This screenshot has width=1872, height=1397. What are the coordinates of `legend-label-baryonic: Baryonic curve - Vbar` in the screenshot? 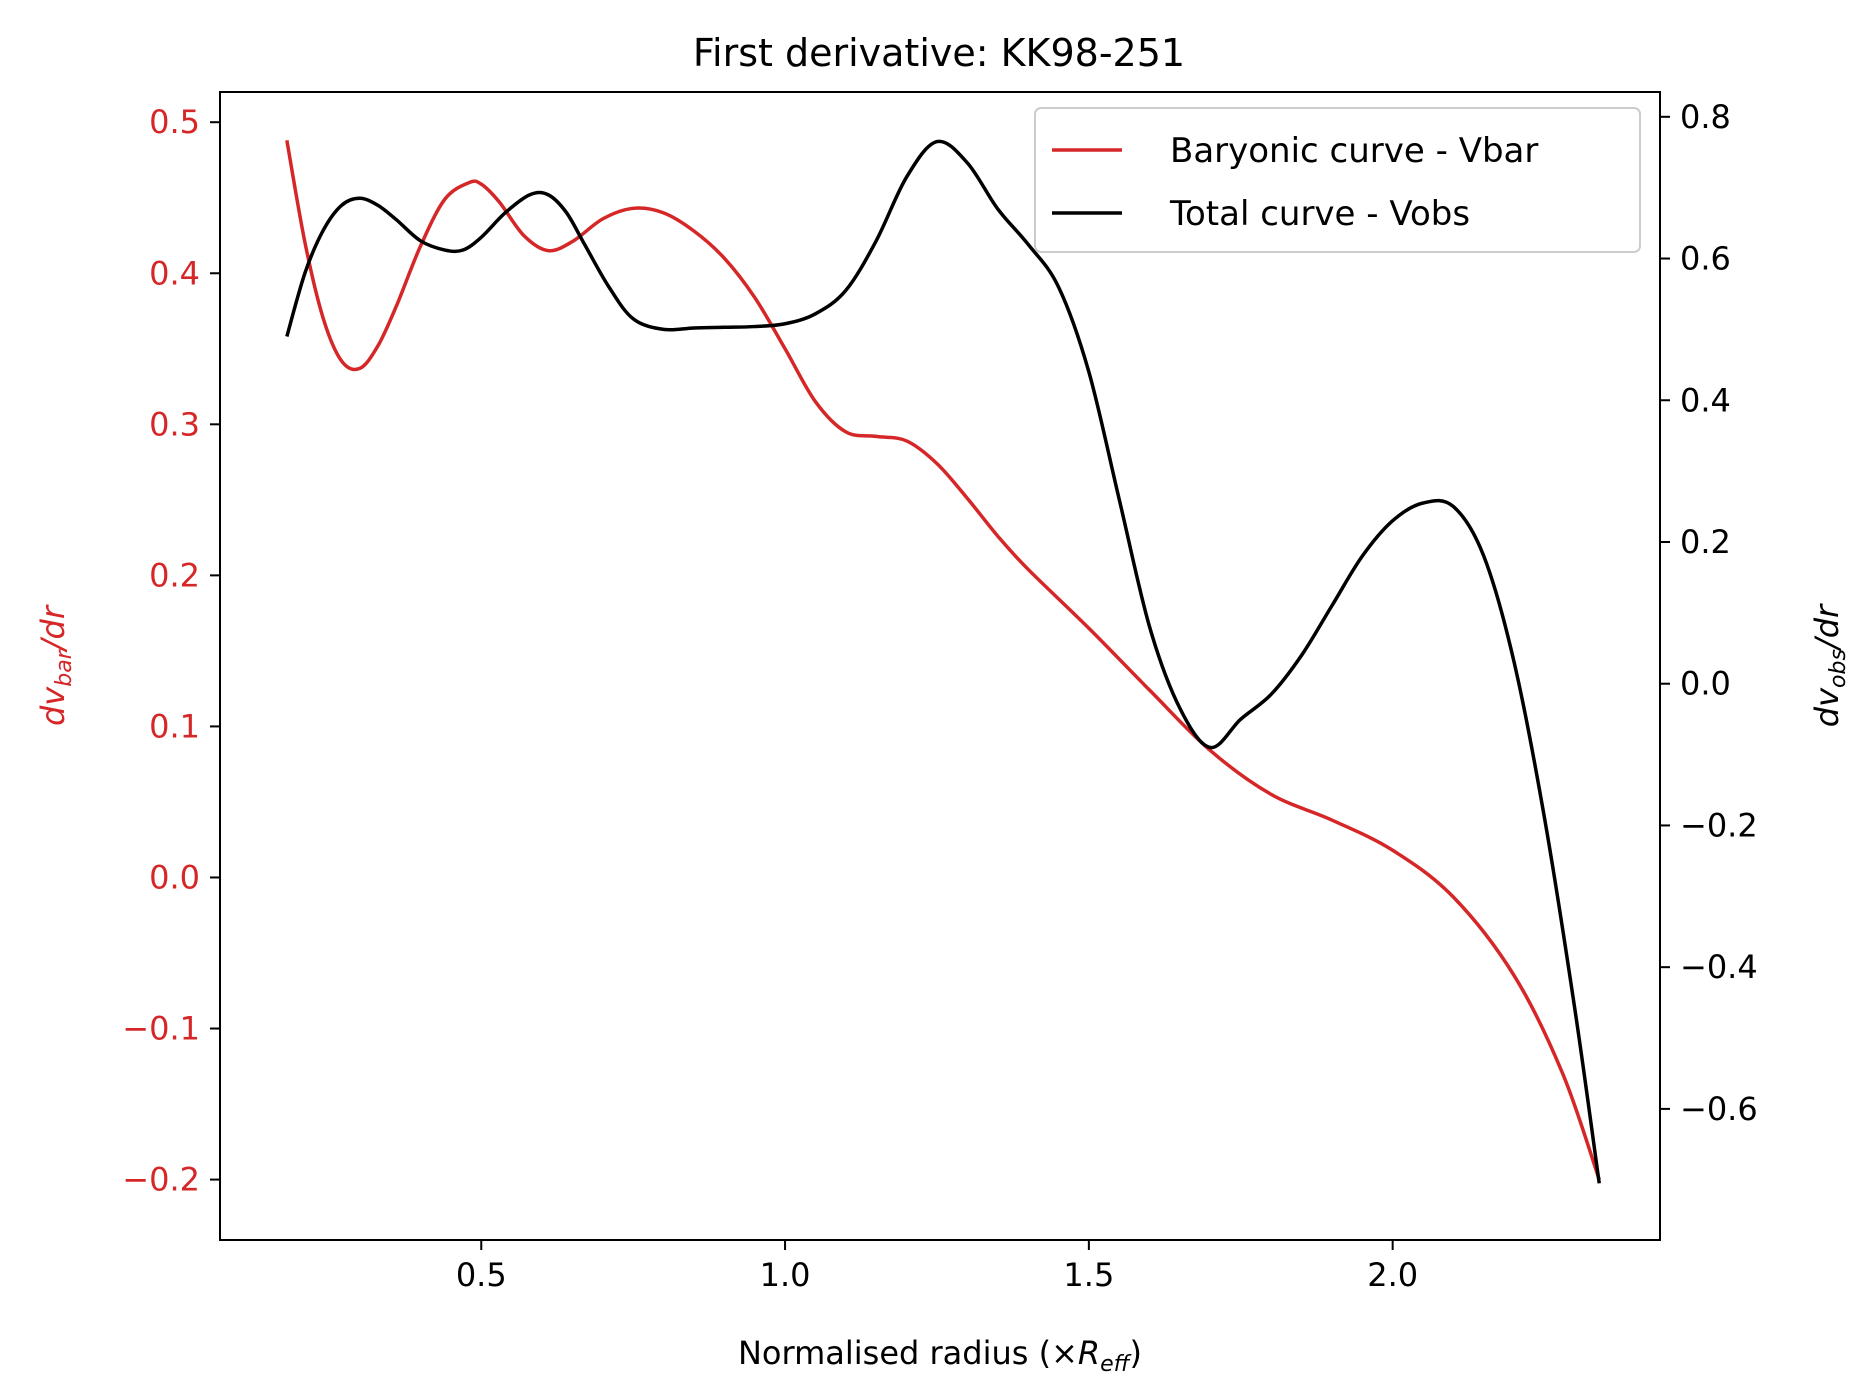 It's located at (1354, 151).